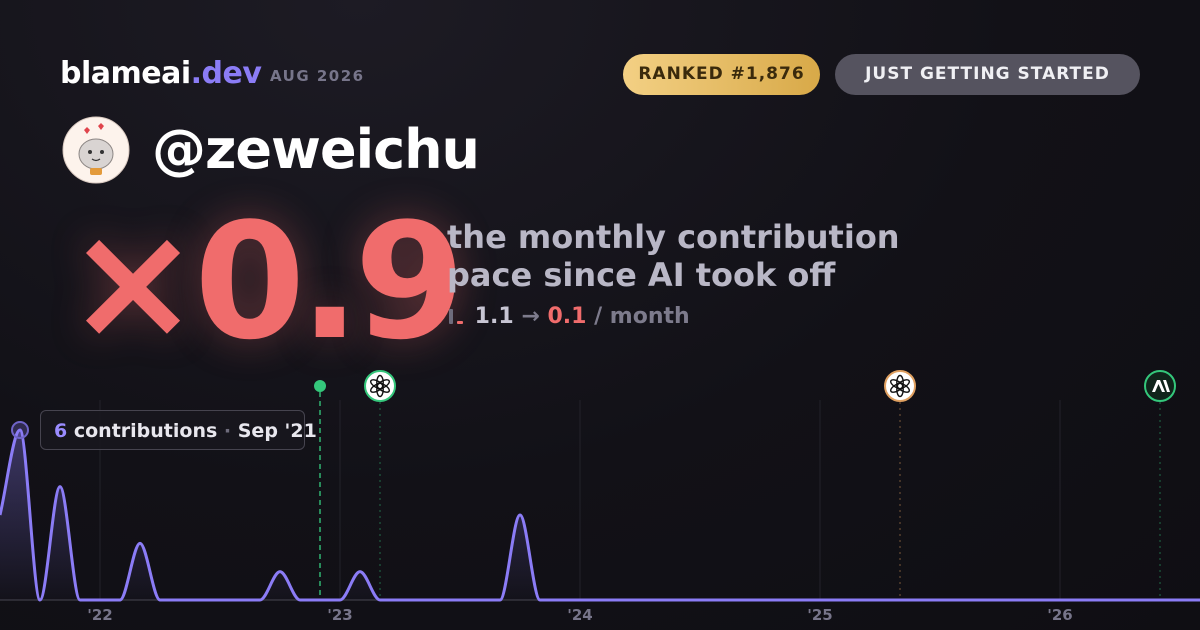 The width and height of the screenshot is (1200, 630). What do you see at coordinates (456, 316) in the screenshot?
I see `pace-icon` at bounding box center [456, 316].